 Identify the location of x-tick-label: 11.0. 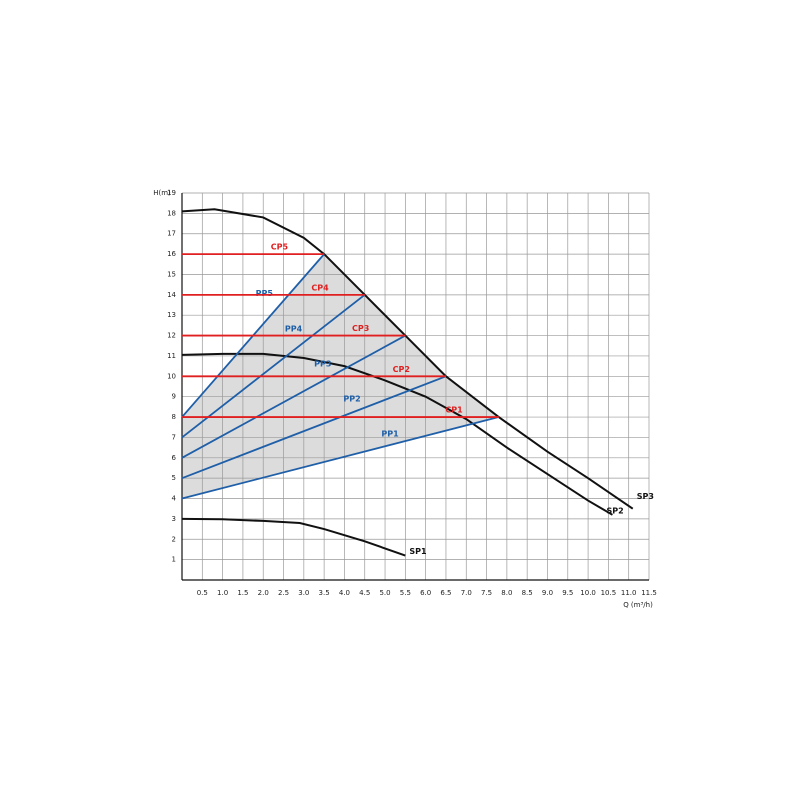
(629, 593).